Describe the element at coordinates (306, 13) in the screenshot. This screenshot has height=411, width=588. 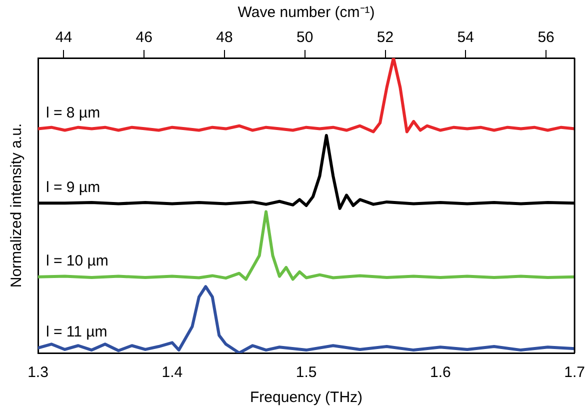
I see `x2-axis-title: Wave number (cm⁻¹)` at that location.